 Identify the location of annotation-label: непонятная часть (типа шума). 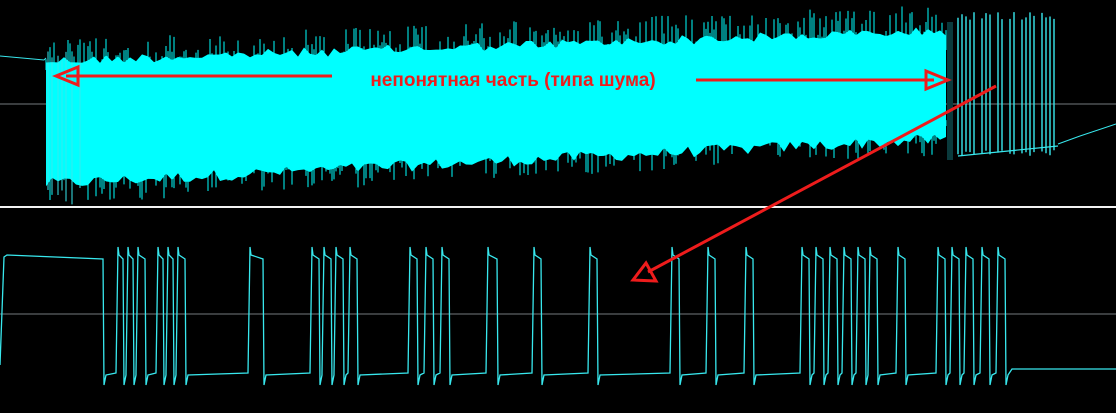
(512, 80).